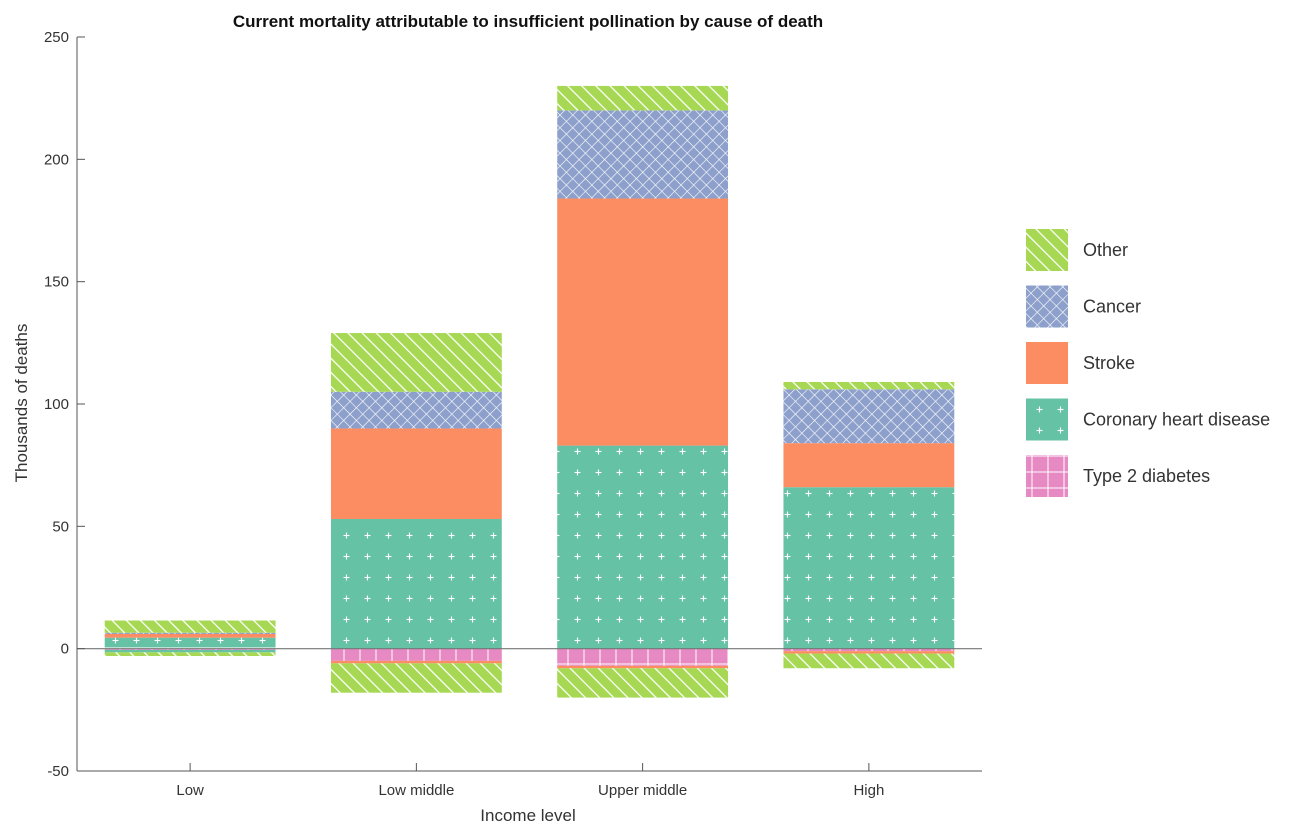 This screenshot has width=1291, height=825. I want to click on y-tick-label: 100, so click(56, 404).